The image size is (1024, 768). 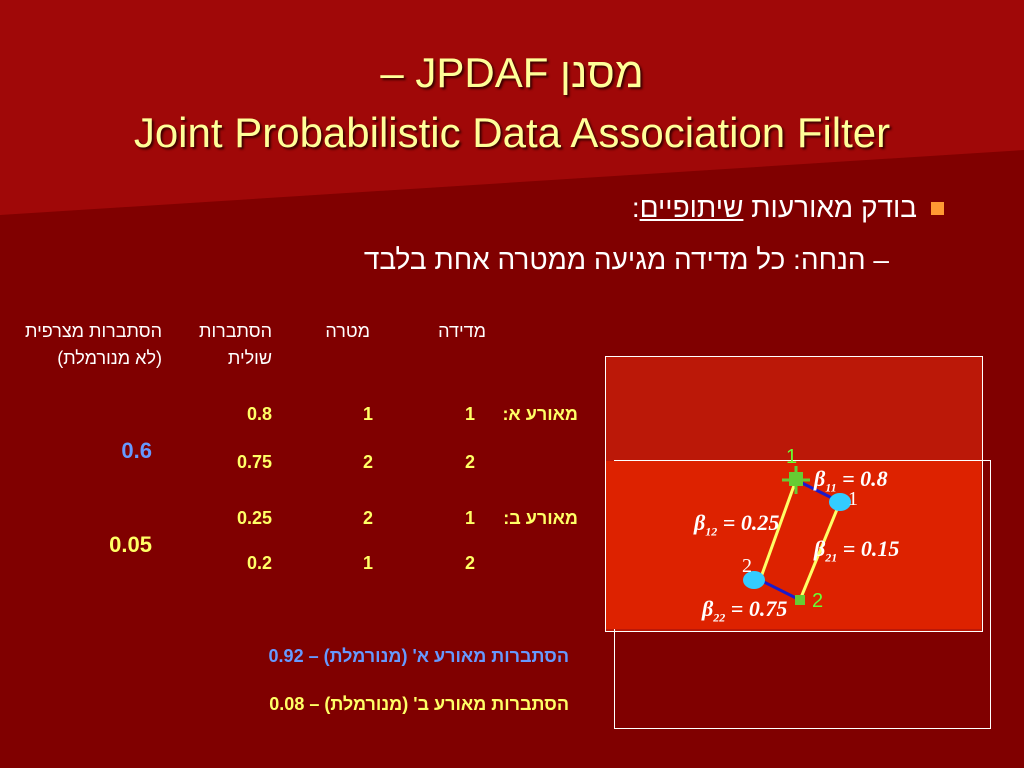 What do you see at coordinates (937, 208) in the screenshot?
I see `bullet-square-icon` at bounding box center [937, 208].